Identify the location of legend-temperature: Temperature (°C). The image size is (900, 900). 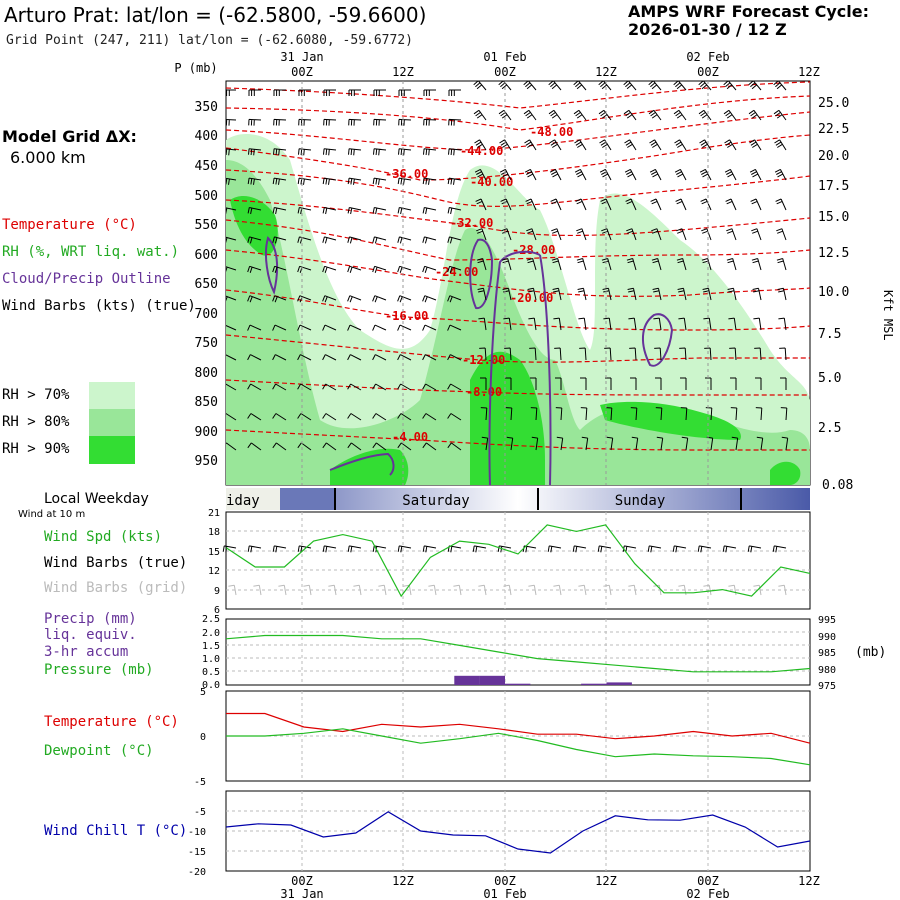
(69, 225).